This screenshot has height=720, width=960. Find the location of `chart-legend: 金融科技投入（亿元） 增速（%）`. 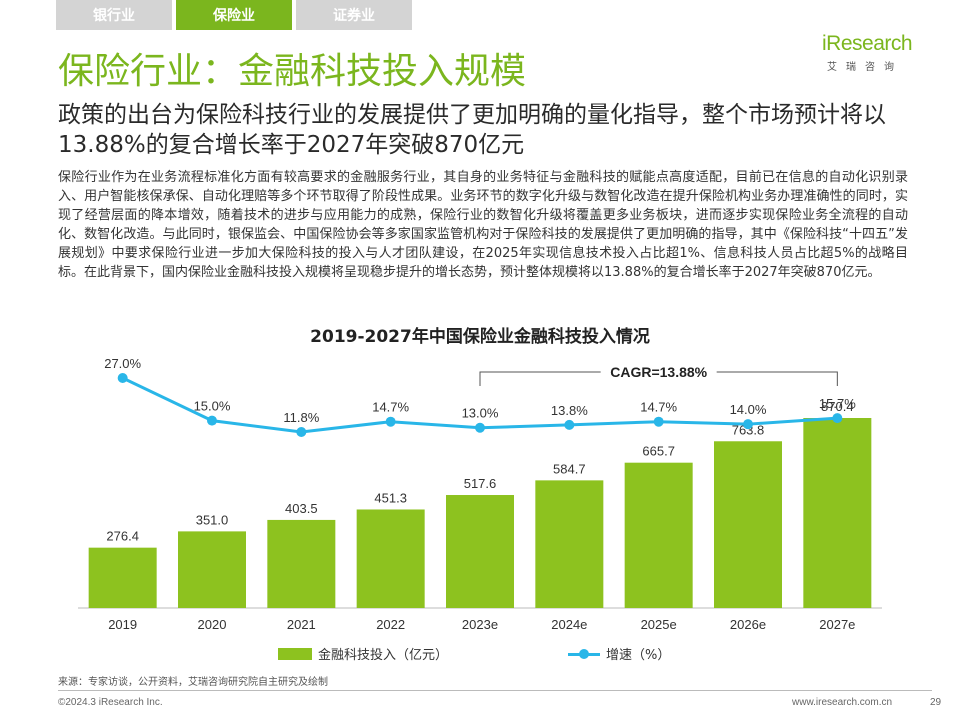

chart-legend: 金融科技投入（亿元） 增速（%） is located at coordinates (480, 654).